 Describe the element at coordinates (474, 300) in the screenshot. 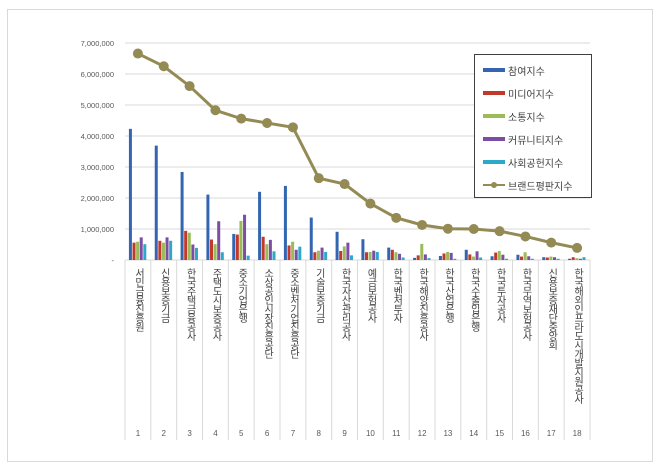

I see `category-label: 한국수출입은행` at that location.